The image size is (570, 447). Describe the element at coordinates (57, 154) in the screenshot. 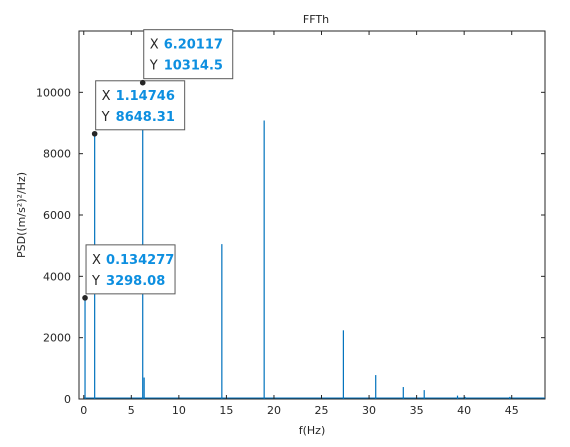

I see `y-tick-label: 8000` at that location.